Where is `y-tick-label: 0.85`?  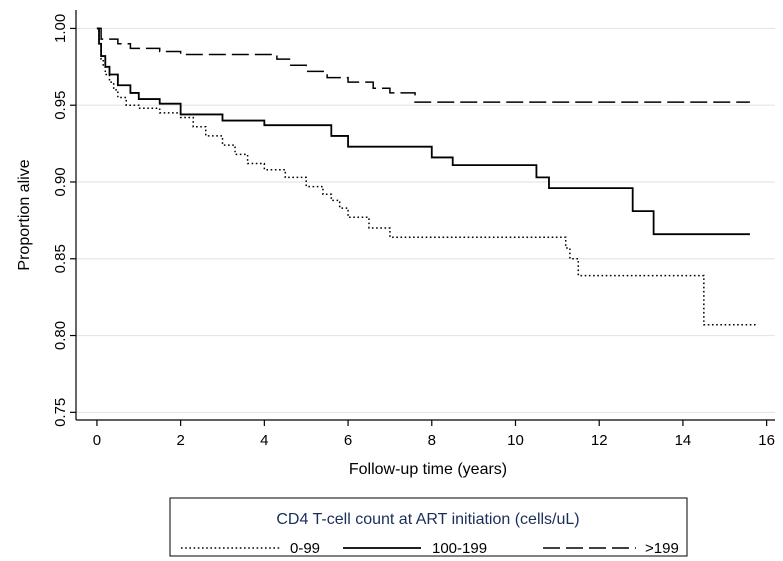
y-tick-label: 0.85 is located at coordinates (60, 258).